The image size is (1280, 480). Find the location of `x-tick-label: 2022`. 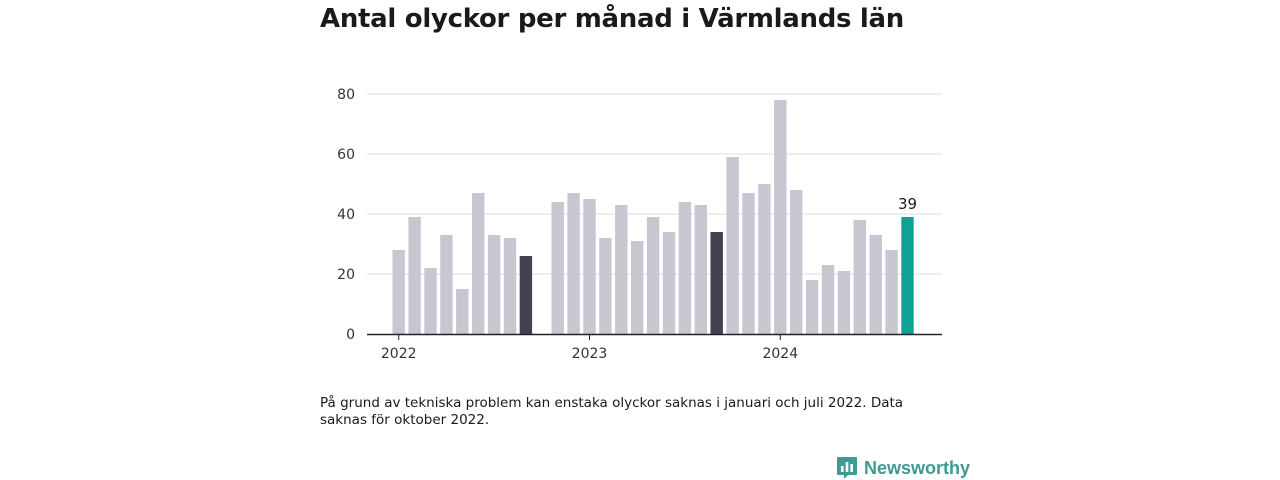

x-tick-label: 2022 is located at coordinates (399, 354).